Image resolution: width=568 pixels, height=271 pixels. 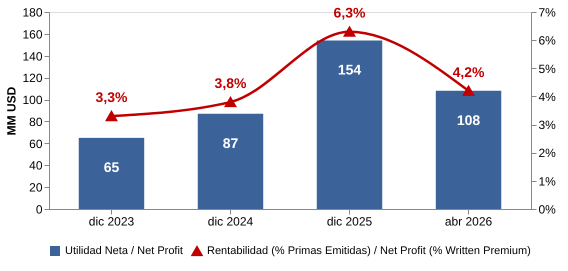 What do you see at coordinates (32, 13) in the screenshot?
I see `y-tick-label: 180` at bounding box center [32, 13].